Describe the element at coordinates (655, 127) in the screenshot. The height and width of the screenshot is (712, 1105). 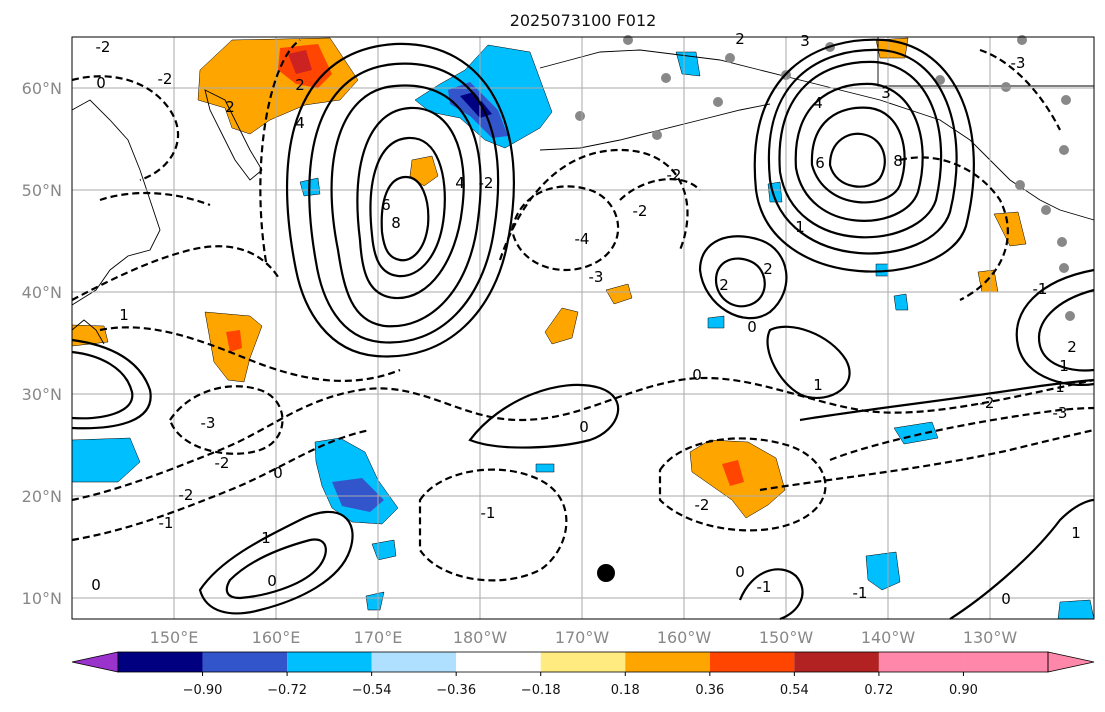
I see `coastline-aleutians` at that location.